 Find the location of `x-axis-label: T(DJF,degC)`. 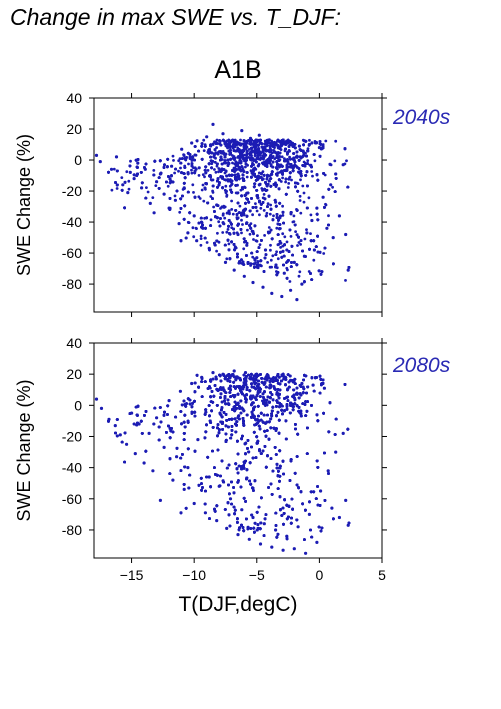

x-axis-label: T(DJF,degC) is located at coordinates (238, 604).